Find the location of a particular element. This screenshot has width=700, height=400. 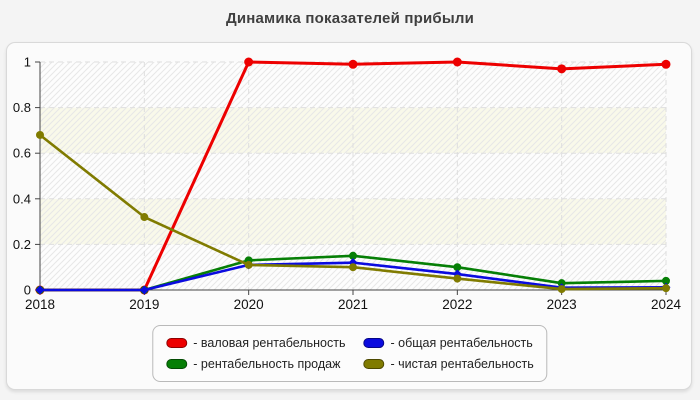

x-tick-label: 2023 is located at coordinates (562, 304).